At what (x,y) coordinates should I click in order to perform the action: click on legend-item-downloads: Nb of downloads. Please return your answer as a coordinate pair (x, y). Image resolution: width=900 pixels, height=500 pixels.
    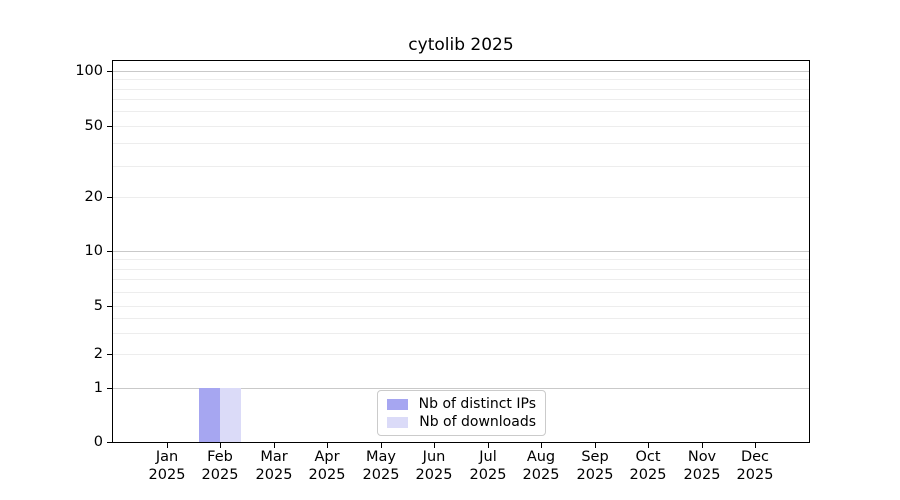
    Looking at the image, I should click on (461, 422).